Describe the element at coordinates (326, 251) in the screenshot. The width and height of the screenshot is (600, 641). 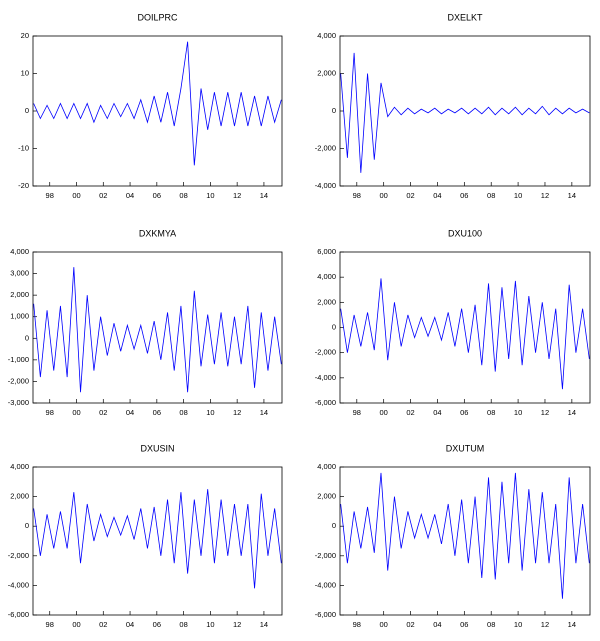
I see `y-tick-label: 6,000` at that location.